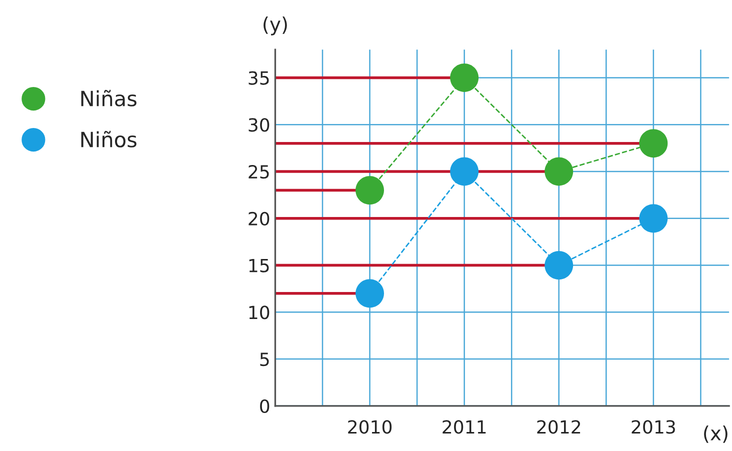  What do you see at coordinates (370, 427) in the screenshot?
I see `x-tick-label: 2010` at bounding box center [370, 427].